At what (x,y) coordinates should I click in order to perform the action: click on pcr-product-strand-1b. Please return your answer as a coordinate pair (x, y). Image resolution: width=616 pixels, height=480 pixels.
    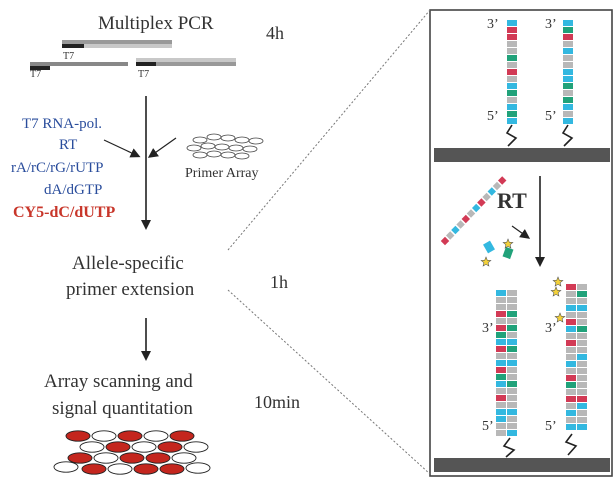
    Looking at the image, I should click on (128, 46).